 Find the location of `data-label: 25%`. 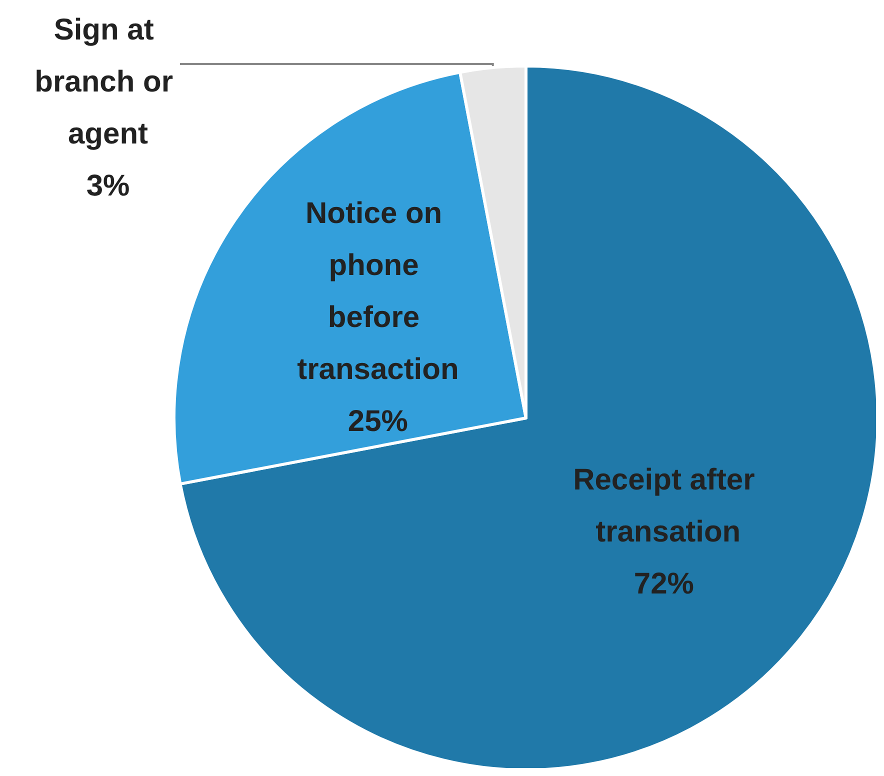

data-label: 25% is located at coordinates (378, 421).